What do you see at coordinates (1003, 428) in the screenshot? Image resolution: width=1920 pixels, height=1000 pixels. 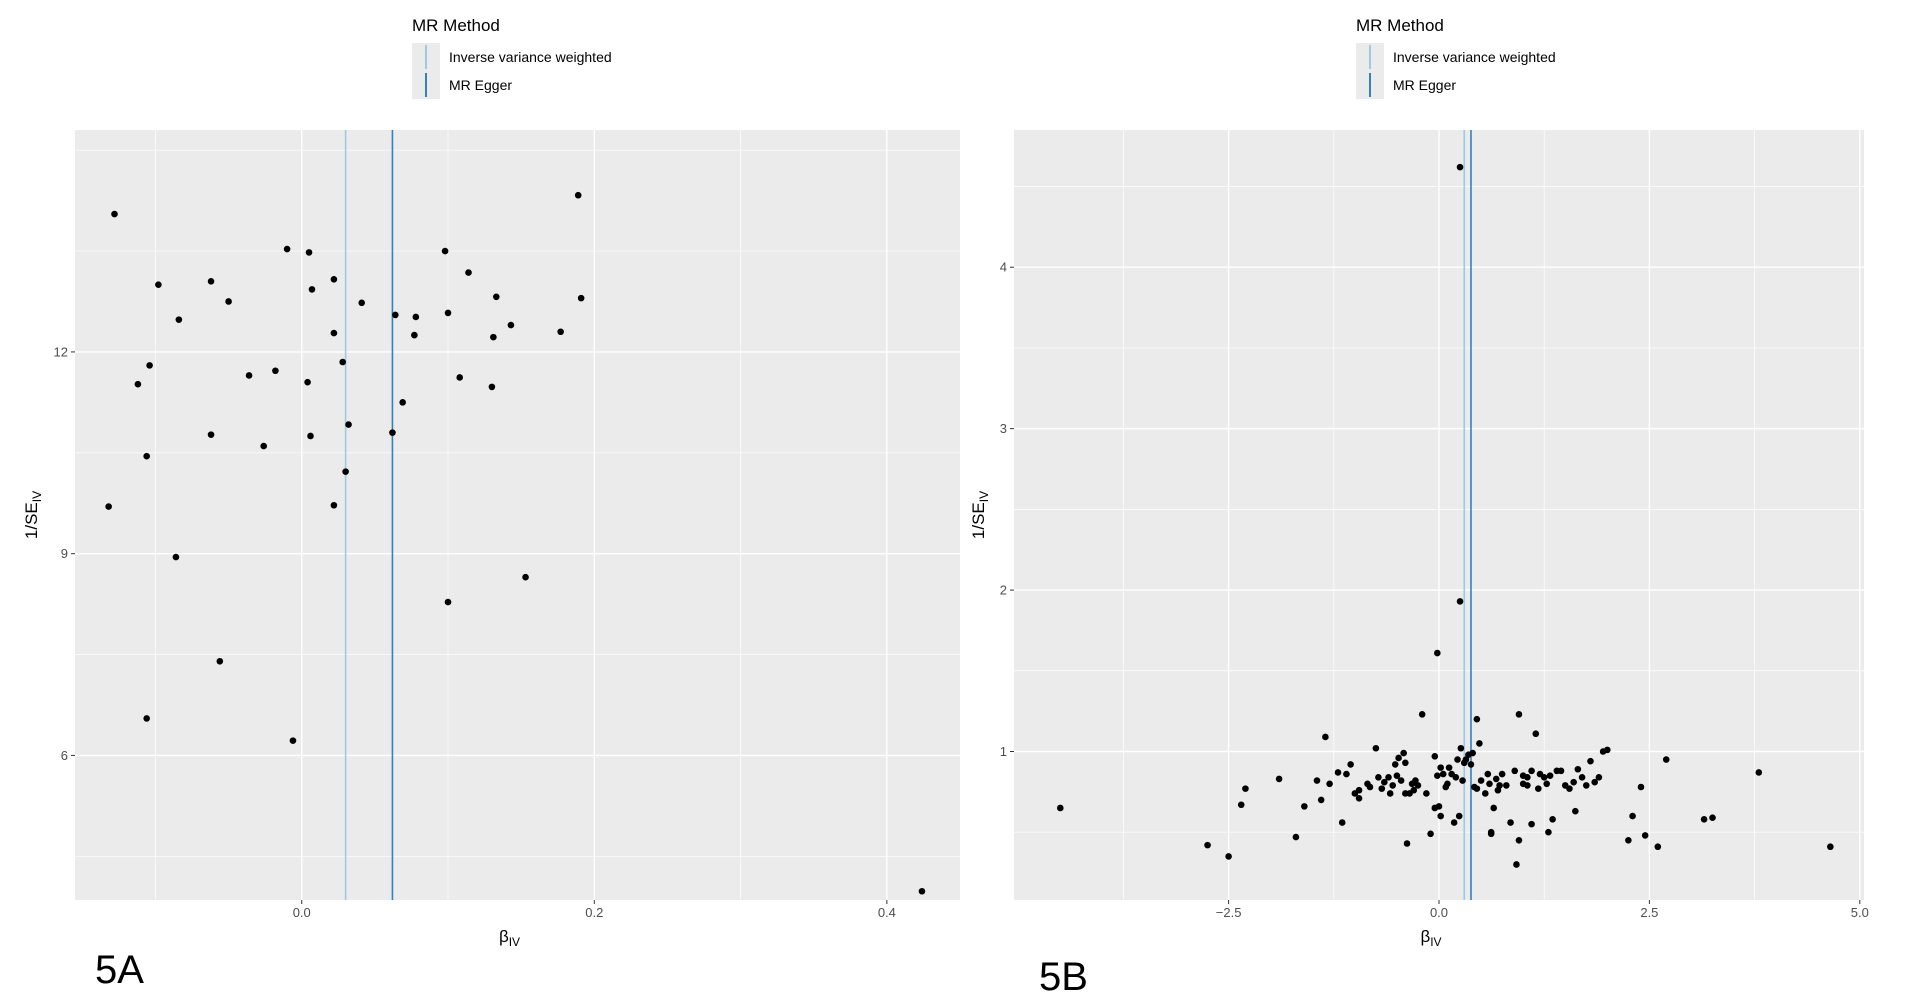 I see `y-tick-label: 3` at bounding box center [1003, 428].